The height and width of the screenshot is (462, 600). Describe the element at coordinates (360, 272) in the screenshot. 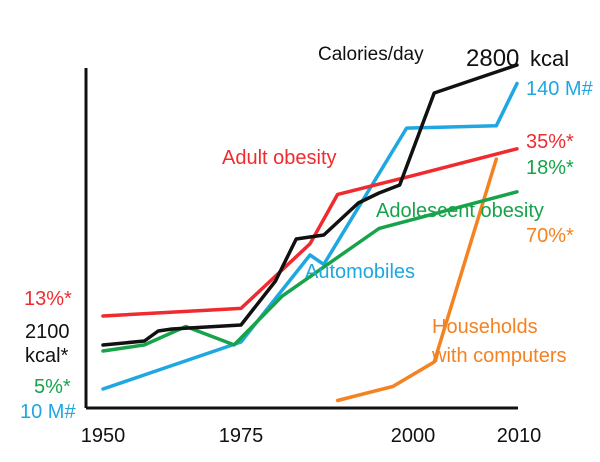

I see `automobiles-series-name: Automobiles` at that location.